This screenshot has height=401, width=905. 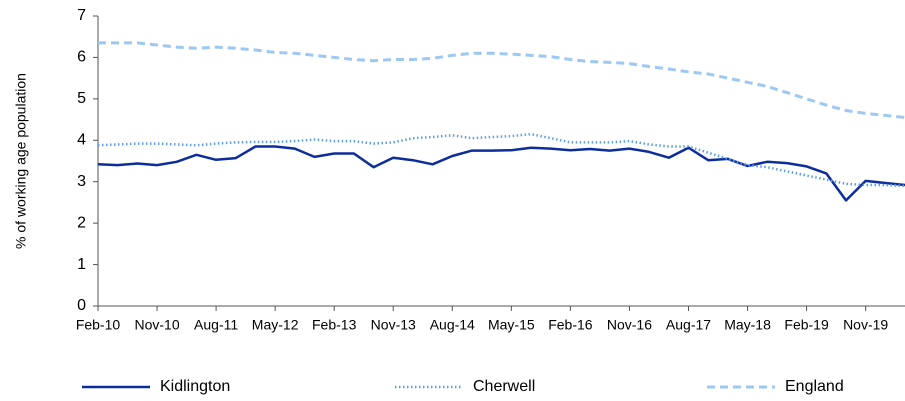 I want to click on y-axis-label: % of working age population, so click(x=21, y=161).